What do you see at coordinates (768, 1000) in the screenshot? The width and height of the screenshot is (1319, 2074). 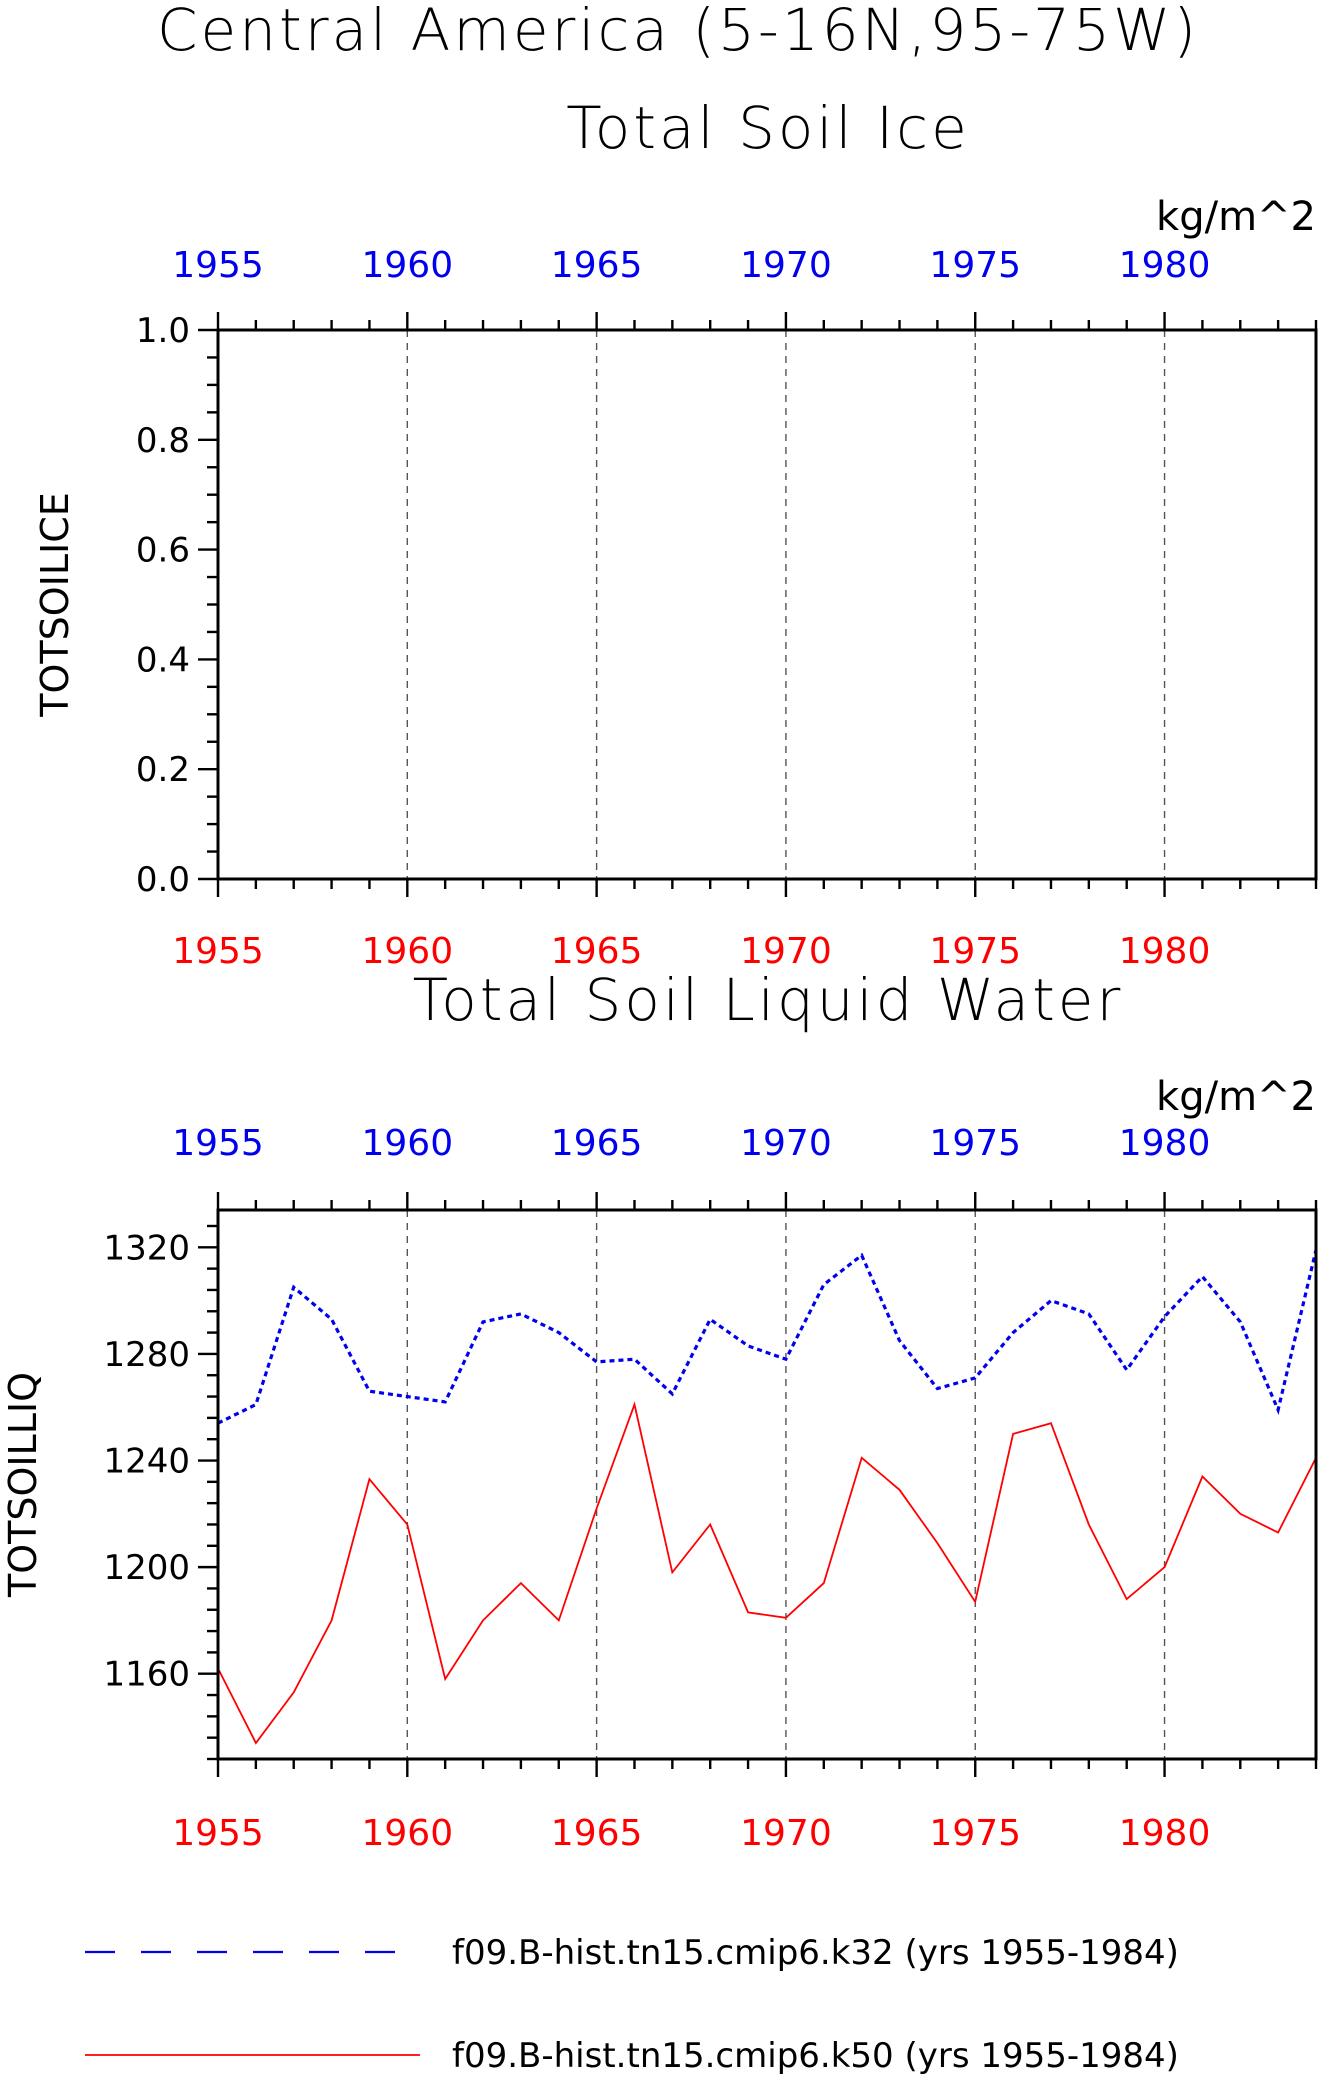 I see `panel-title: Total Soil Liquid Water` at bounding box center [768, 1000].